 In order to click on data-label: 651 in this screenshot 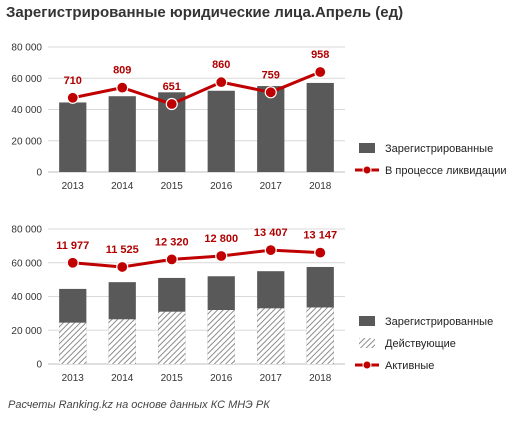, I will do `click(172, 87)`.